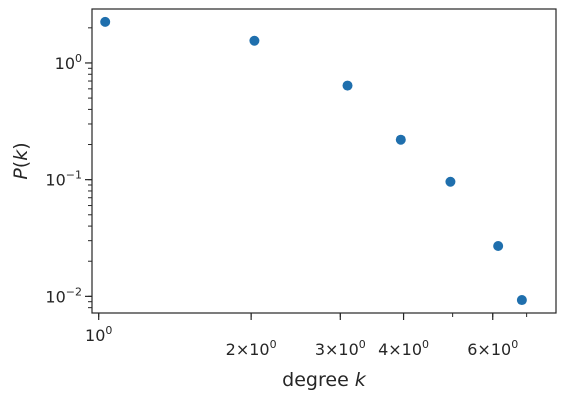 The height and width of the screenshot is (400, 565). What do you see at coordinates (63, 295) in the screenshot?
I see `y-tick-label: 10⁻²` at bounding box center [63, 295].